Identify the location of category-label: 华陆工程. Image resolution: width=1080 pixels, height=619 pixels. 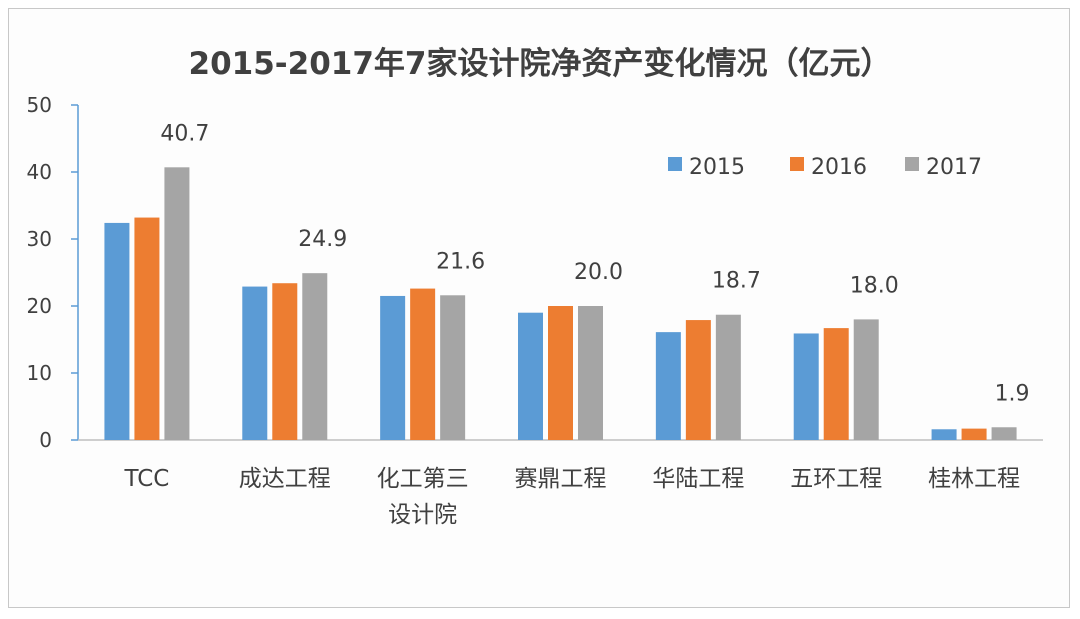
(698, 479).